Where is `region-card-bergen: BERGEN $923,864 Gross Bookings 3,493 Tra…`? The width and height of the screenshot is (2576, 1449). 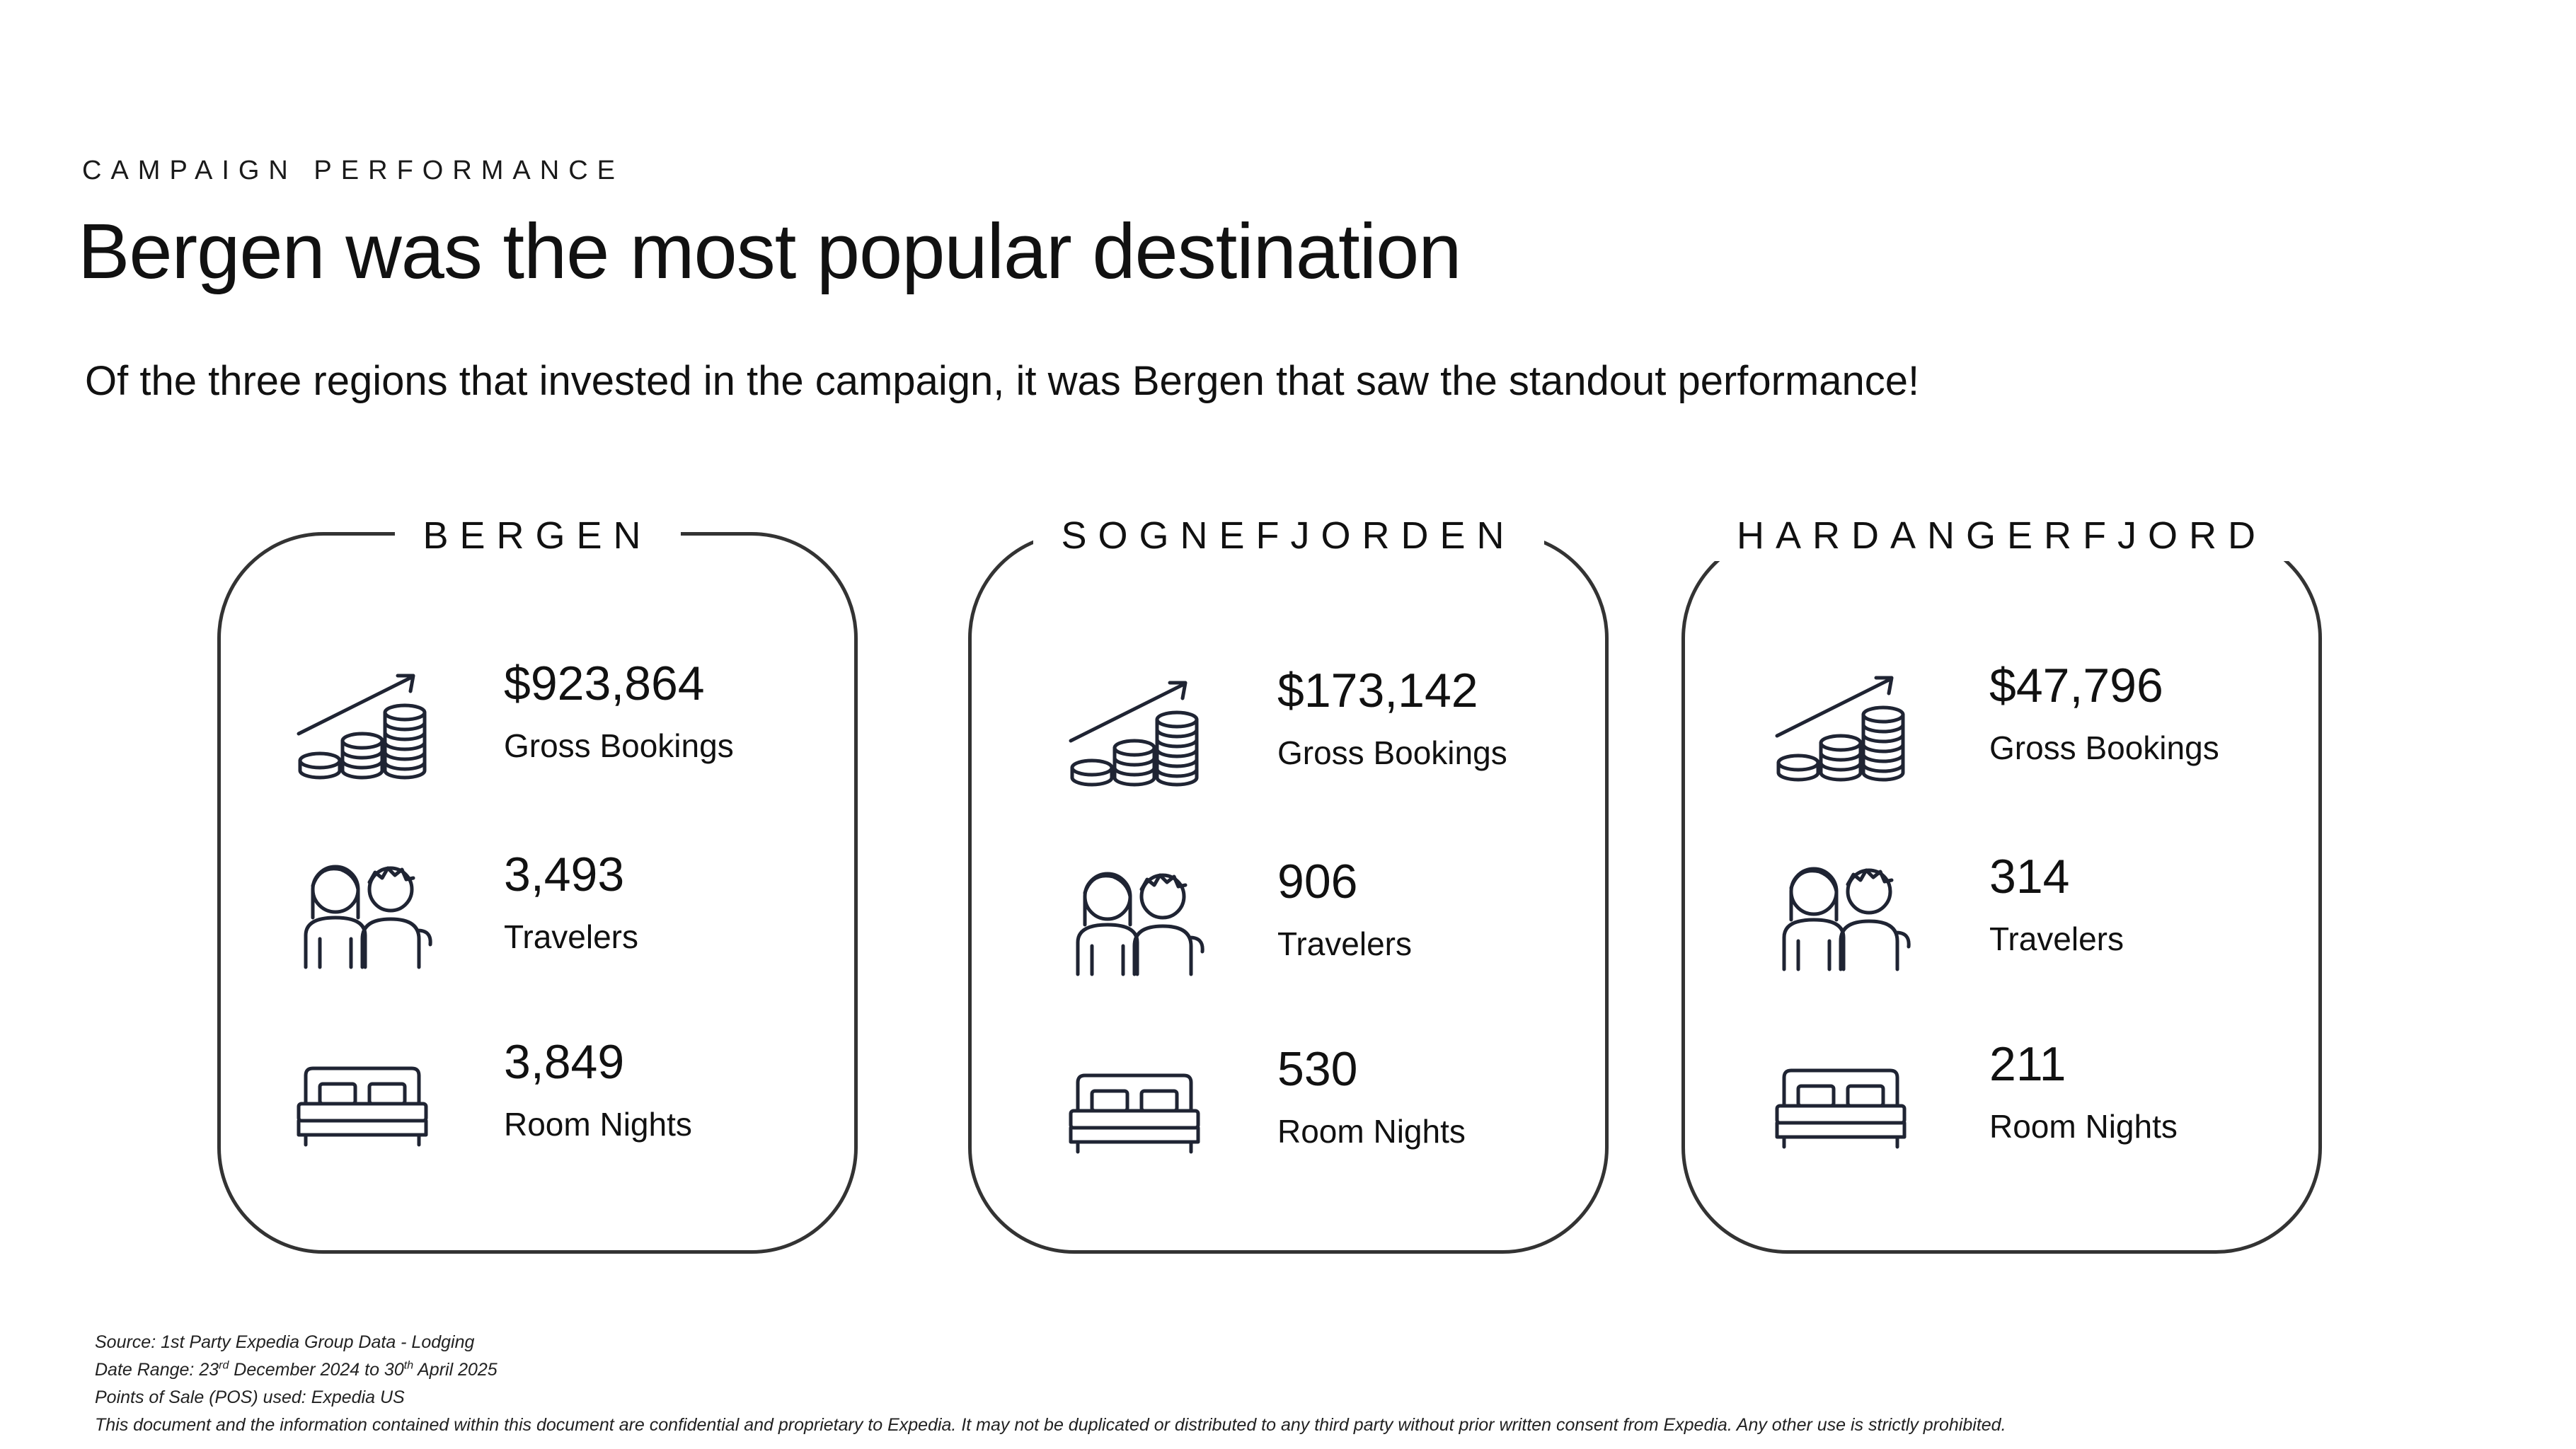 region-card-bergen: BERGEN $923,864 Gross Bookings 3,493 Tra… is located at coordinates (537, 882).